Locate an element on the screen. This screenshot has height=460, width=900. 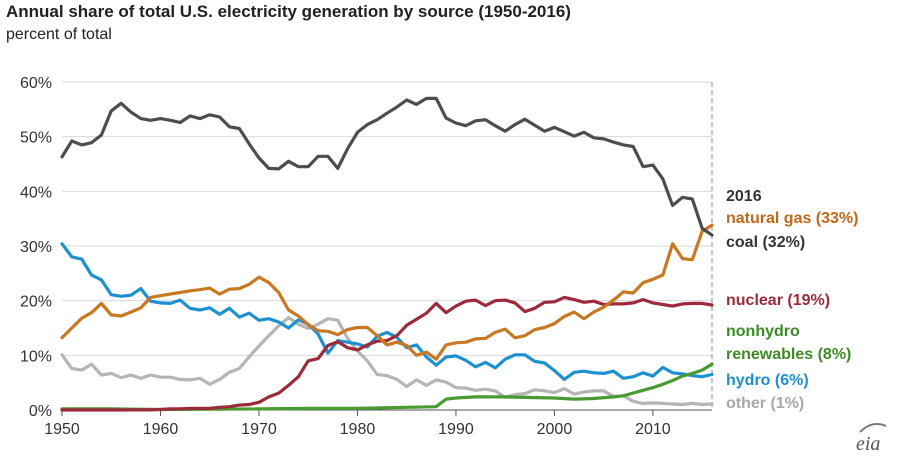
label-nonhydro-line1: nonhydro is located at coordinates (763, 331).